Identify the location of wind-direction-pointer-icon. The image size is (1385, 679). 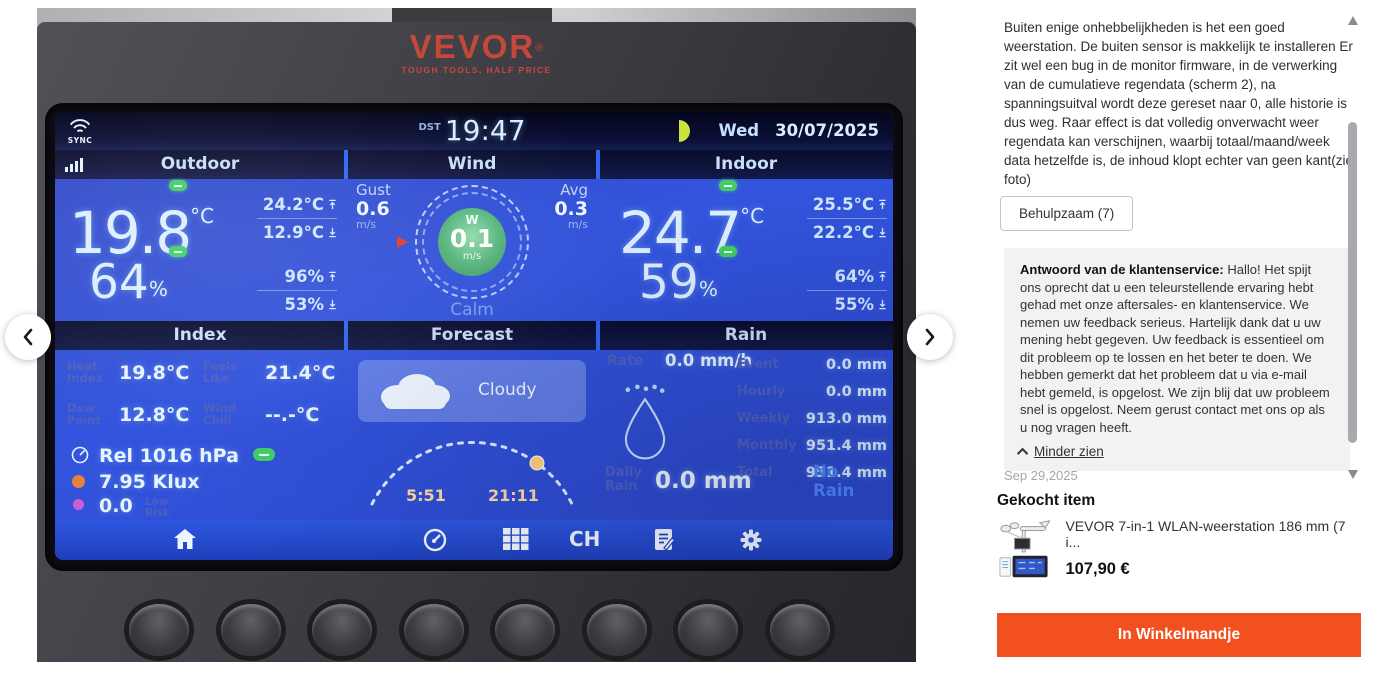
(402, 242).